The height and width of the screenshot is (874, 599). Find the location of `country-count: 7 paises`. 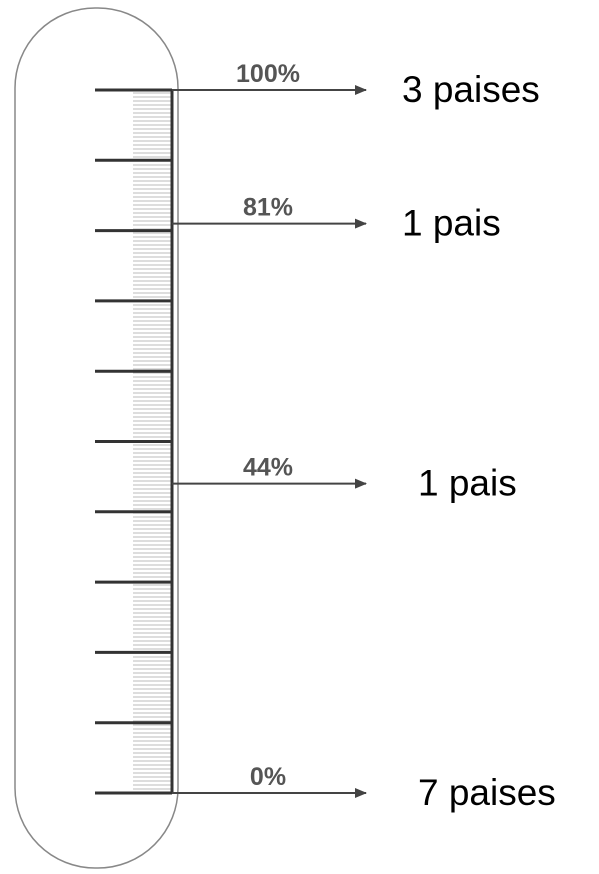

country-count: 7 paises is located at coordinates (487, 792).